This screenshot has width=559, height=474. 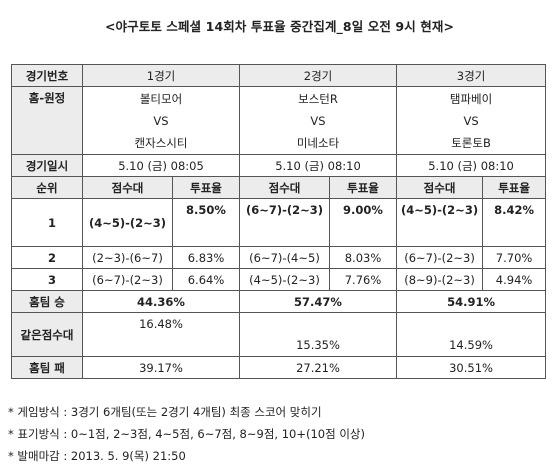 What do you see at coordinates (206, 257) in the screenshot?
I see `vote-rate-cell: 6.83%` at bounding box center [206, 257].